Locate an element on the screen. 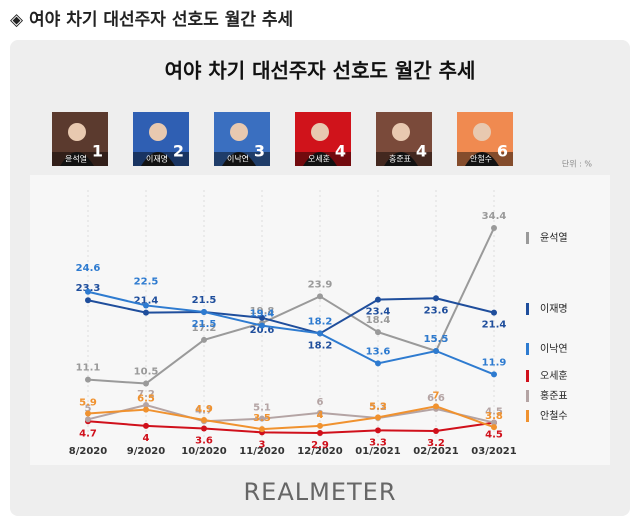 The height and width of the screenshot is (524, 640). value-label: 3.2 is located at coordinates (436, 443).